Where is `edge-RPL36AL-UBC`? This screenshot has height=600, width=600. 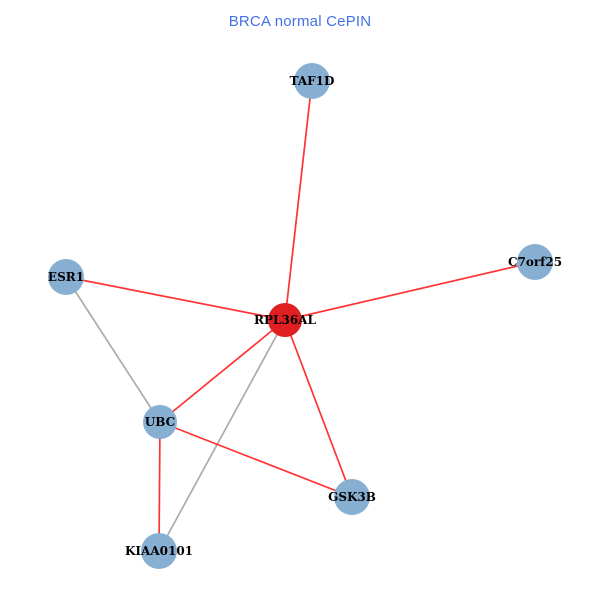
edge-RPL36AL-UBC is located at coordinates (222, 371).